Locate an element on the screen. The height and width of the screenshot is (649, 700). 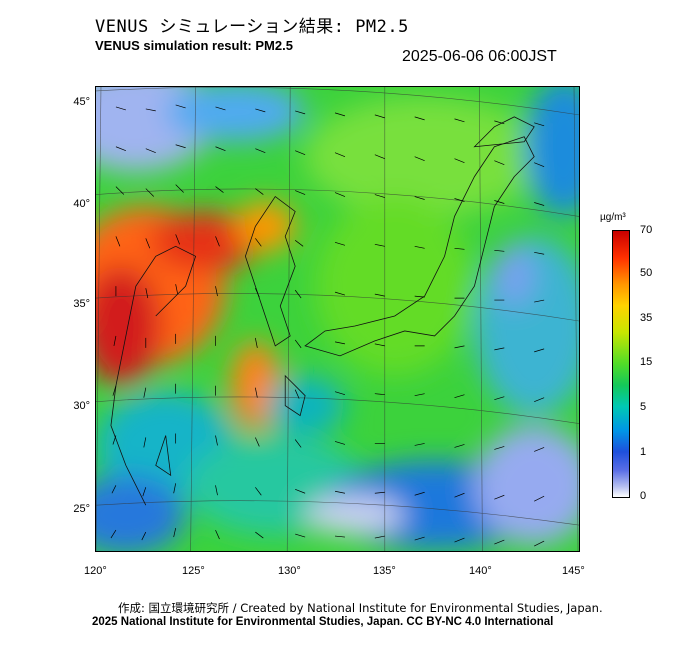
colorbar-tick-70: 70 is located at coordinates (646, 230).